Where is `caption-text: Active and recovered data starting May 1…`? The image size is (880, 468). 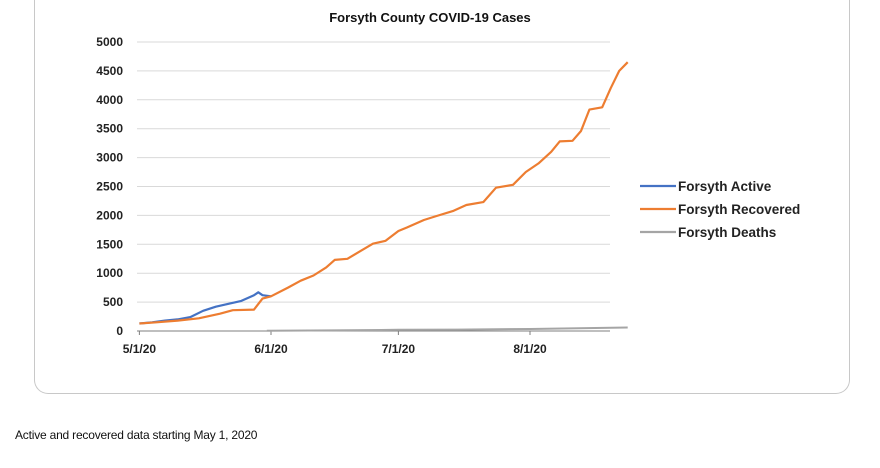 caption-text: Active and recovered data starting May 1… is located at coordinates (136, 435).